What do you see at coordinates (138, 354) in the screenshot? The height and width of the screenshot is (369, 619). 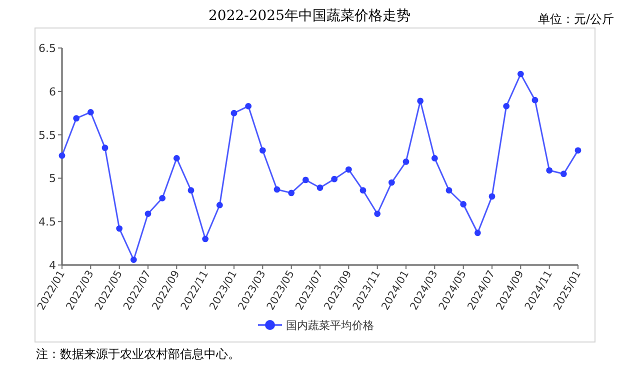 I see `text: 注：数据来源于农业农村部信息中心。` at bounding box center [138, 354].